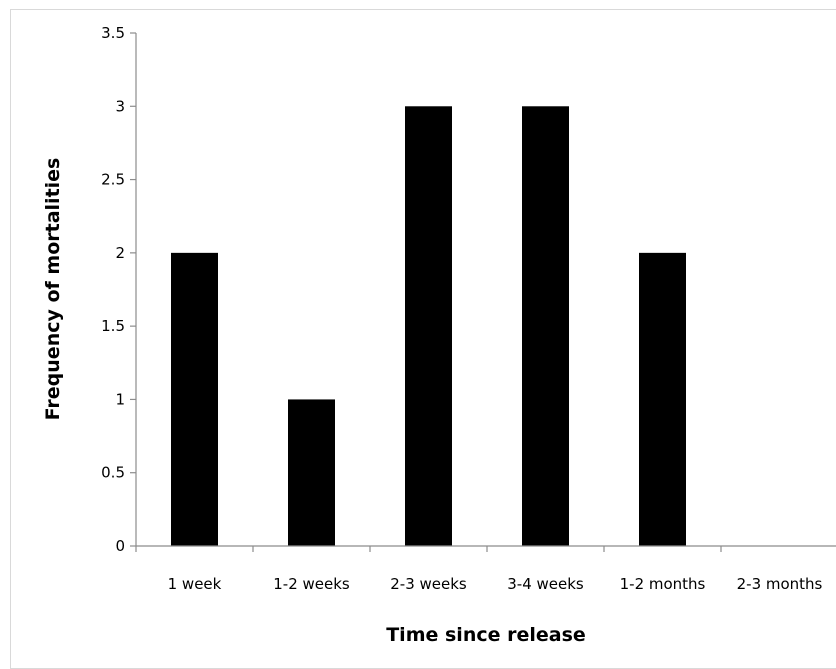 The image size is (836, 669). I want to click on y-tick-label: 1.5, so click(113, 326).